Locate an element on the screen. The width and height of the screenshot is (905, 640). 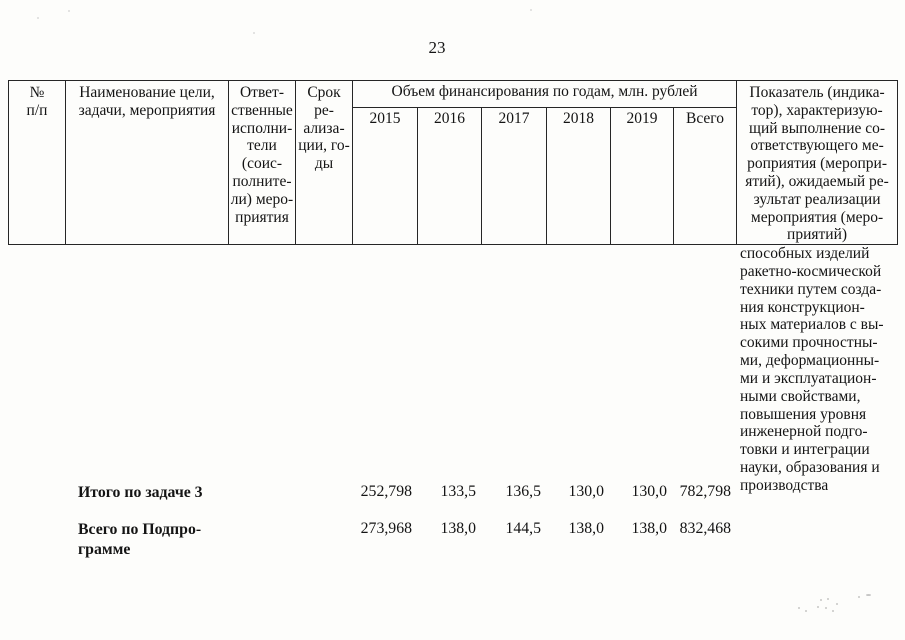
col-header-total: Всего is located at coordinates (705, 176).